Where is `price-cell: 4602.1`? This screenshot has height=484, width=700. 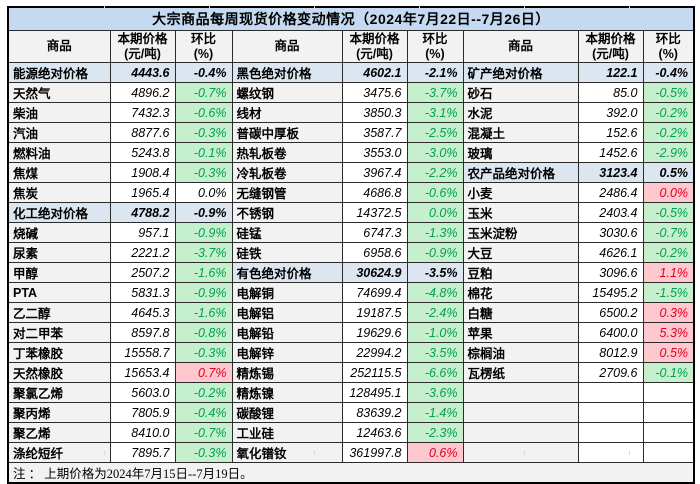
price-cell: 4602.1 is located at coordinates (374, 72).